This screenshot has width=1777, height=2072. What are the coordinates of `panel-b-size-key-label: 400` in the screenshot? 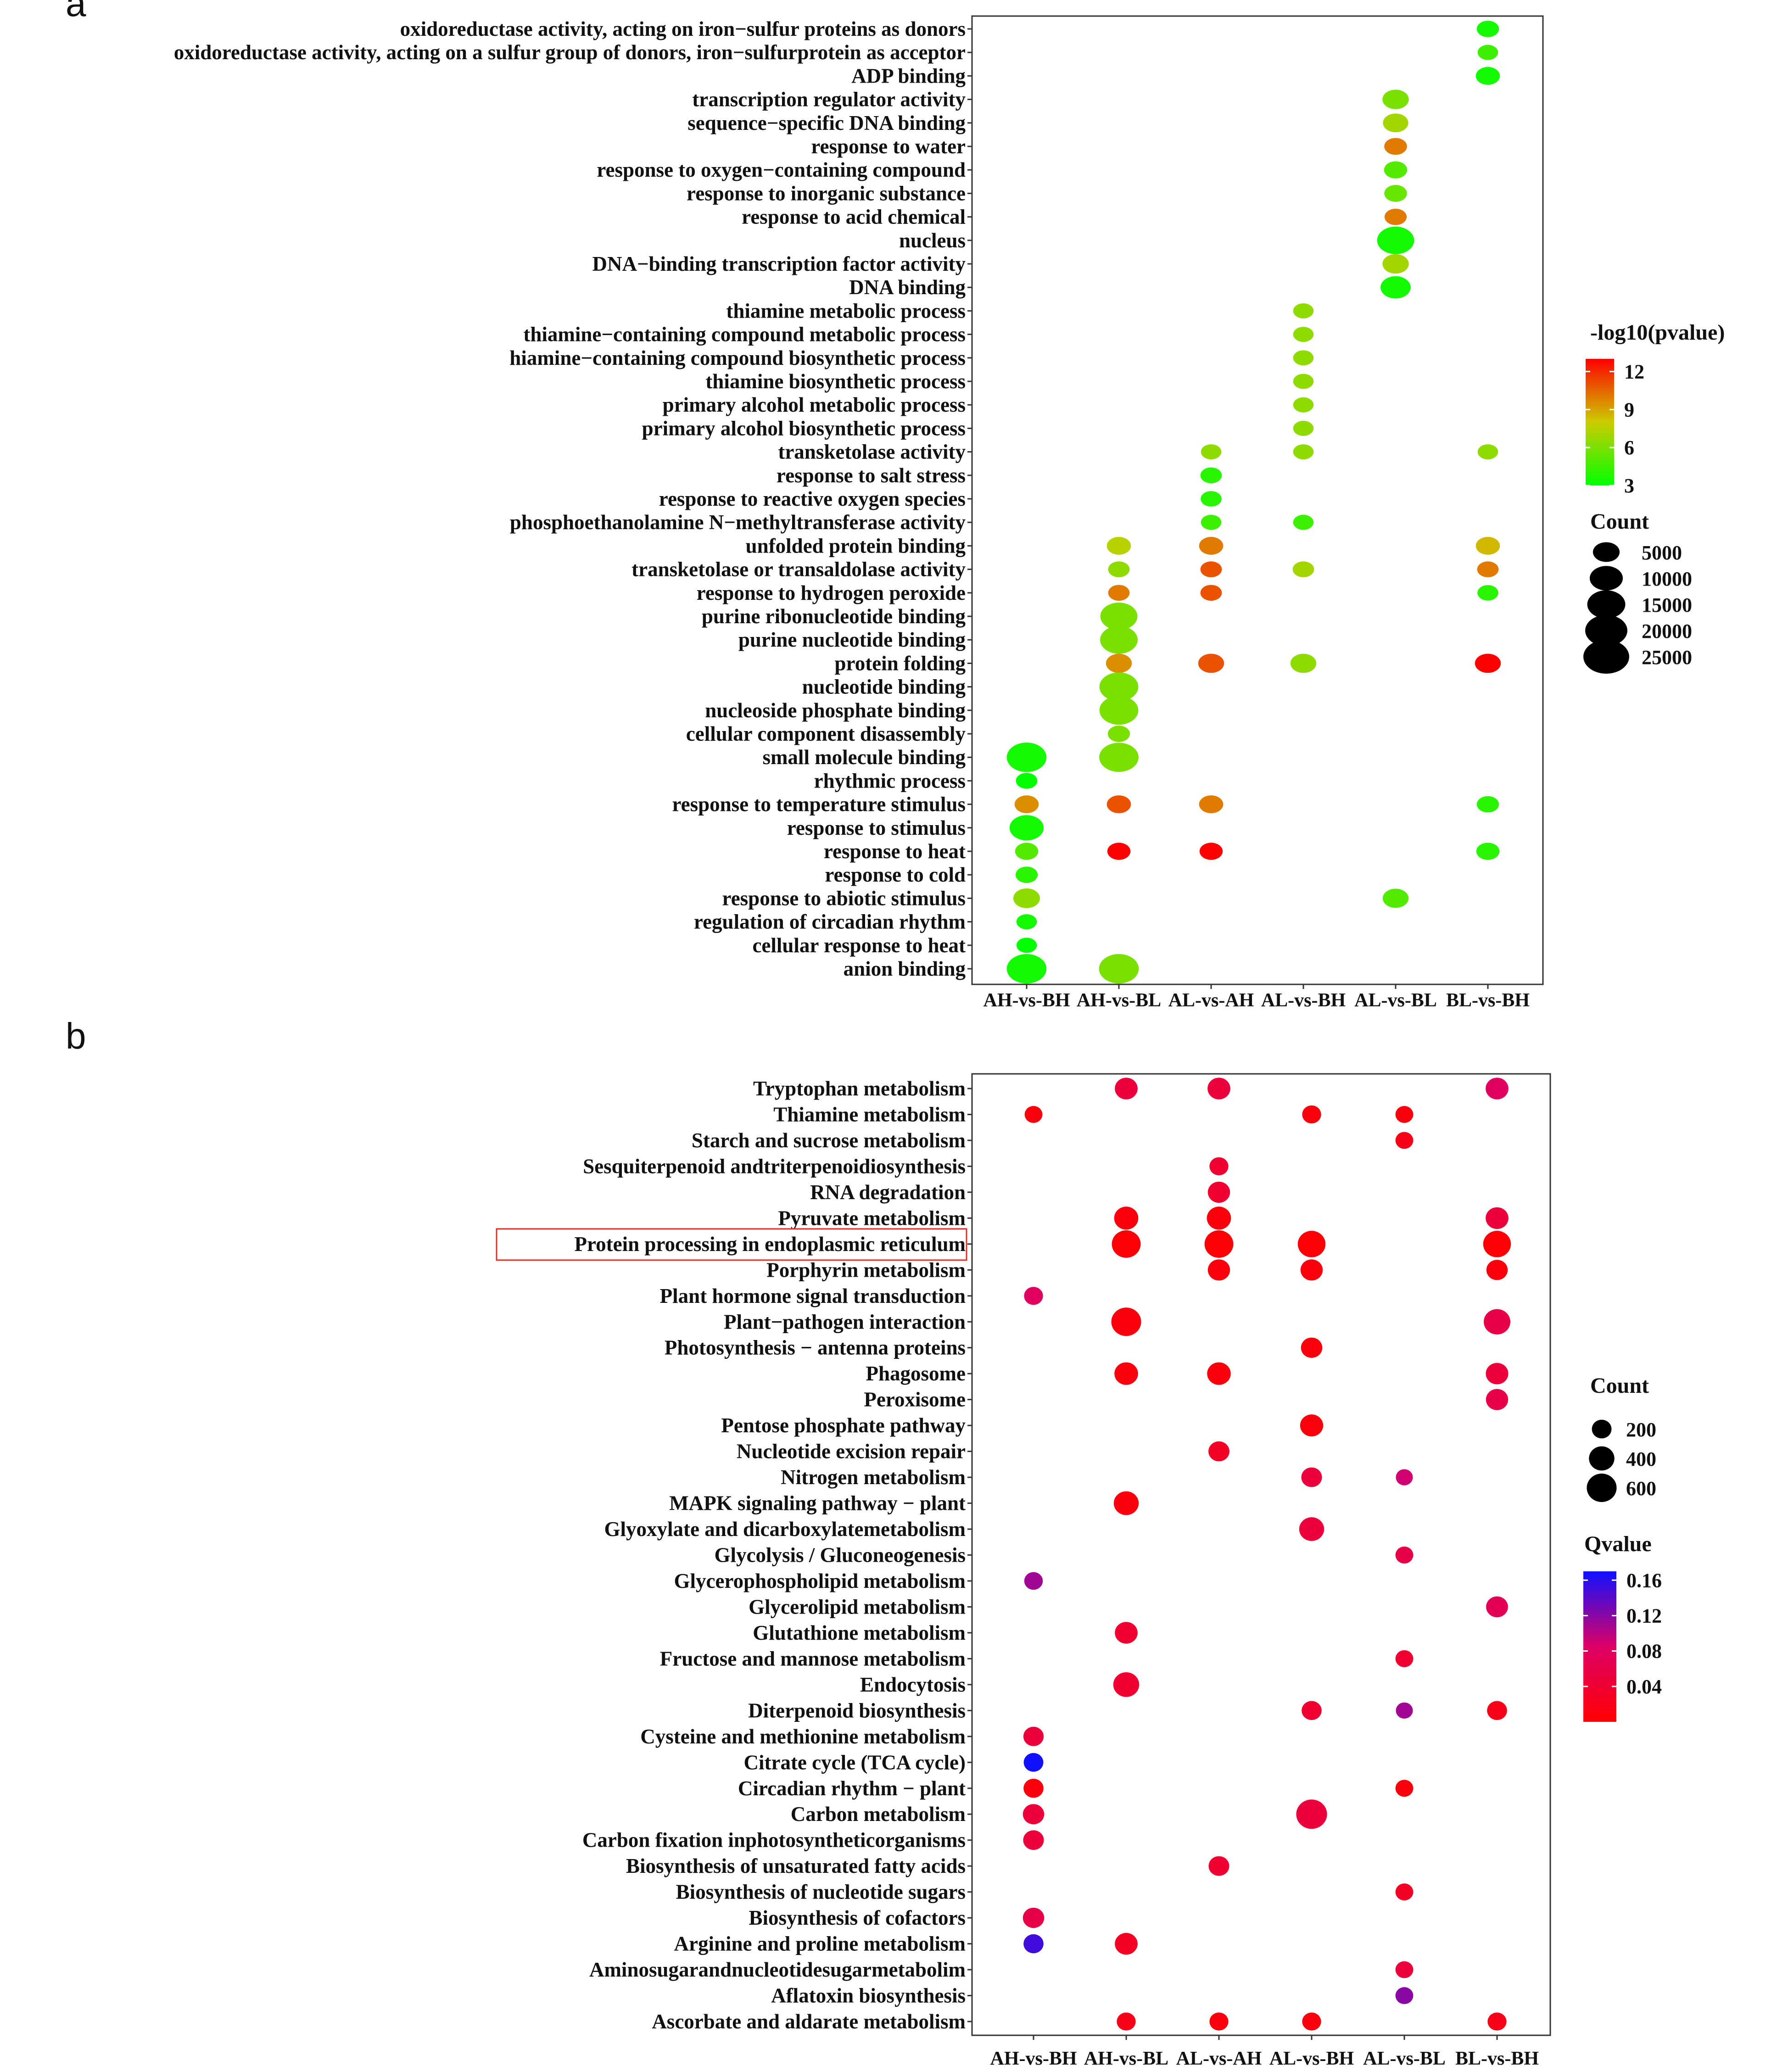 It's located at (1641, 1459).